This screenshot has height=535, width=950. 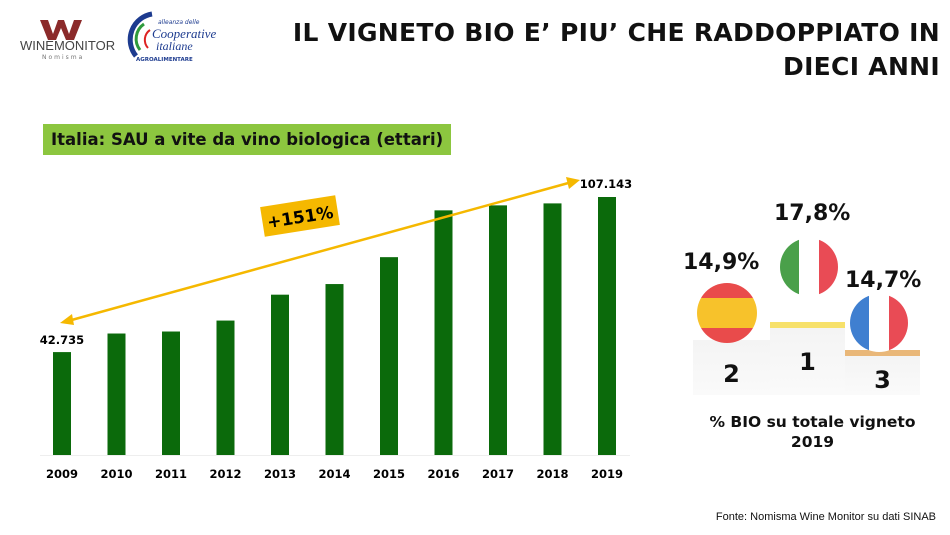 I want to click on x-tick-label: 2010, so click(x=116, y=474).